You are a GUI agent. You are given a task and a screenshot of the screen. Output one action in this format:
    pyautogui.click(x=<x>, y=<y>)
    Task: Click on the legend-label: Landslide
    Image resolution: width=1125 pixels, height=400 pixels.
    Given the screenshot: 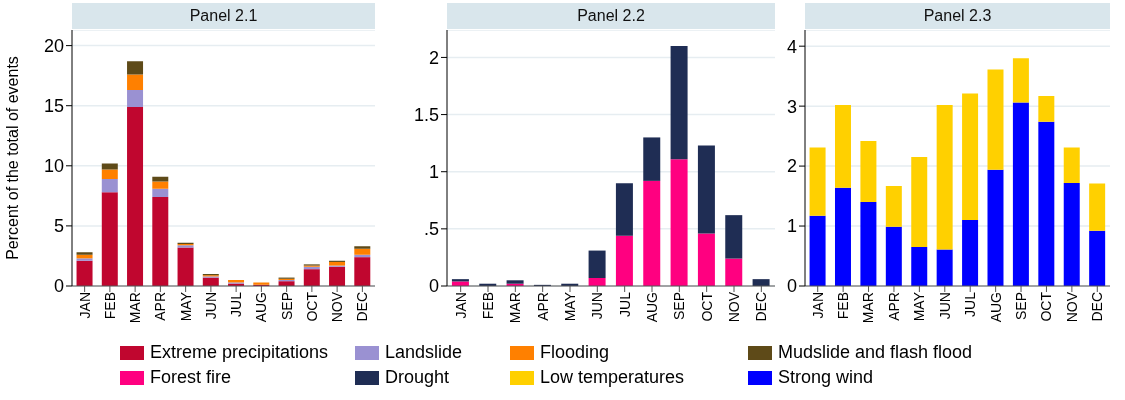 What is the action you would take?
    pyautogui.click(x=424, y=352)
    